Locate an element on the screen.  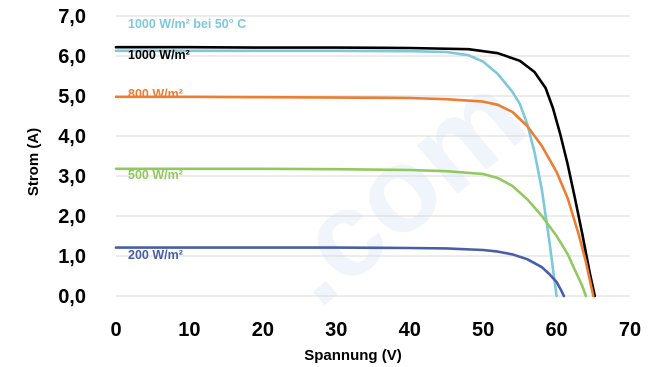
y-tick-label: 1,0 is located at coordinates (72, 257).